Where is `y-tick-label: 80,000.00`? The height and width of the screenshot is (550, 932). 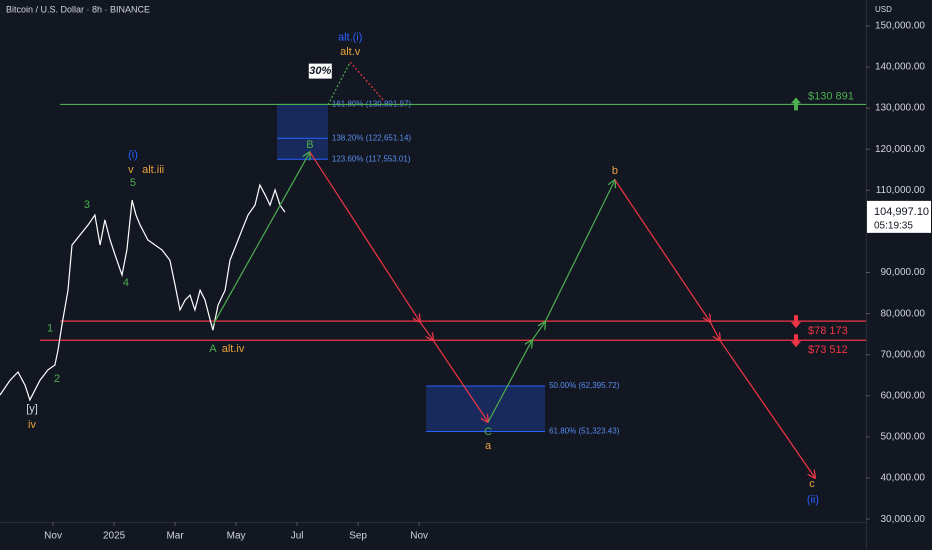
y-tick-label: 80,000.00 is located at coordinates (903, 313).